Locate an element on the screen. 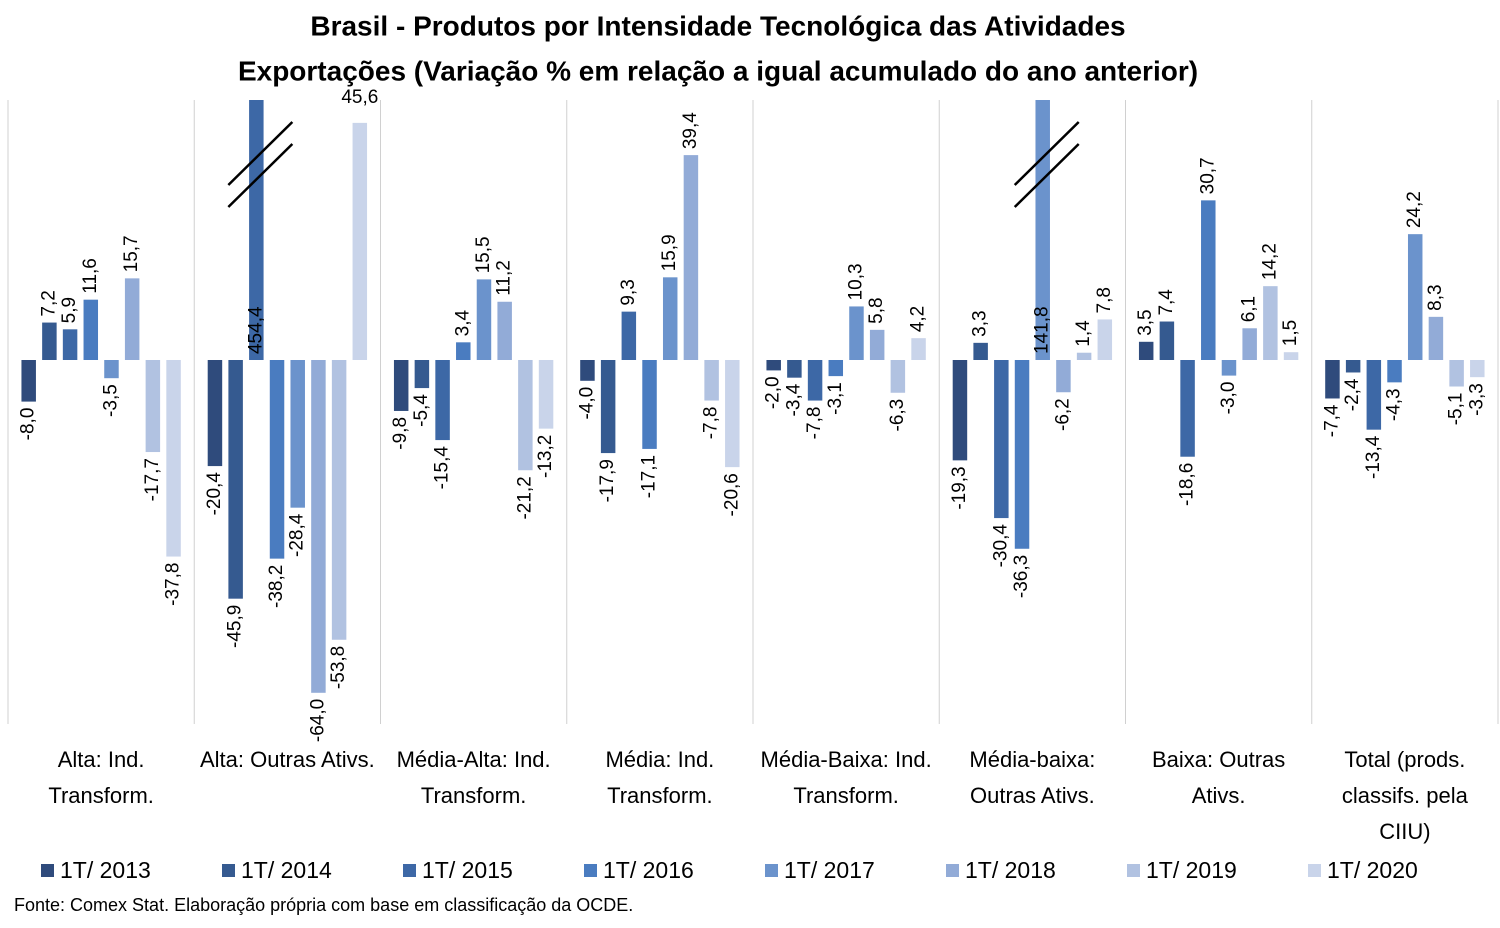 The image size is (1500, 928). value-label: 9,3 is located at coordinates (628, 292).